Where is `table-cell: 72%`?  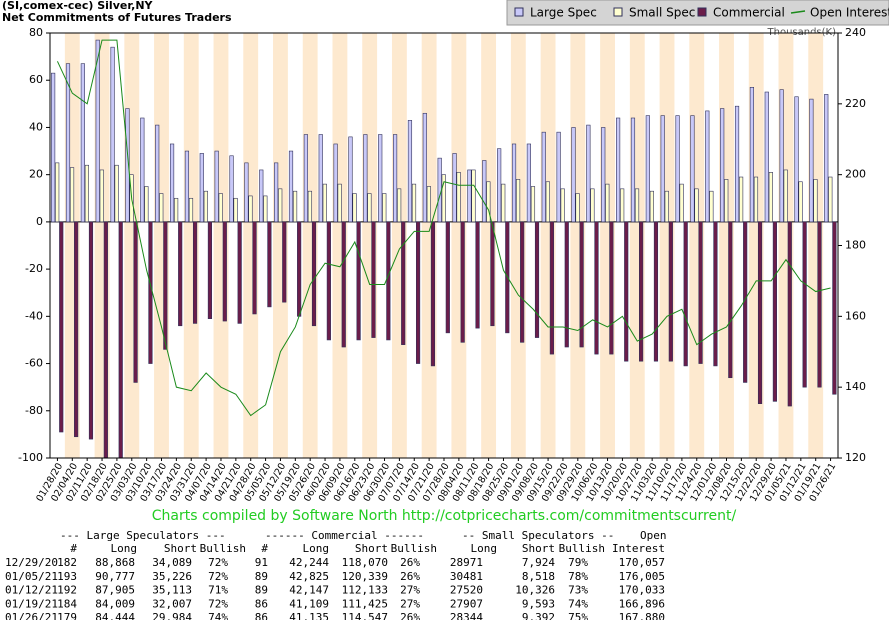
table-cell: 72% is located at coordinates (218, 576).